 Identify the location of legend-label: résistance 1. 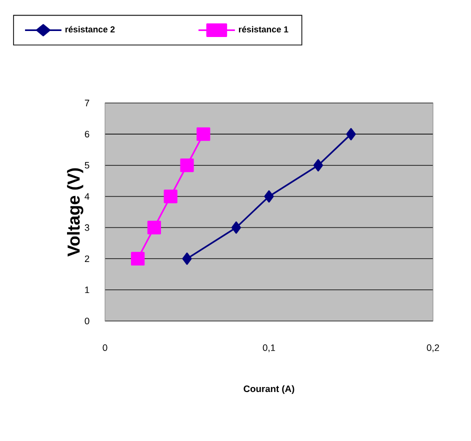
(263, 29).